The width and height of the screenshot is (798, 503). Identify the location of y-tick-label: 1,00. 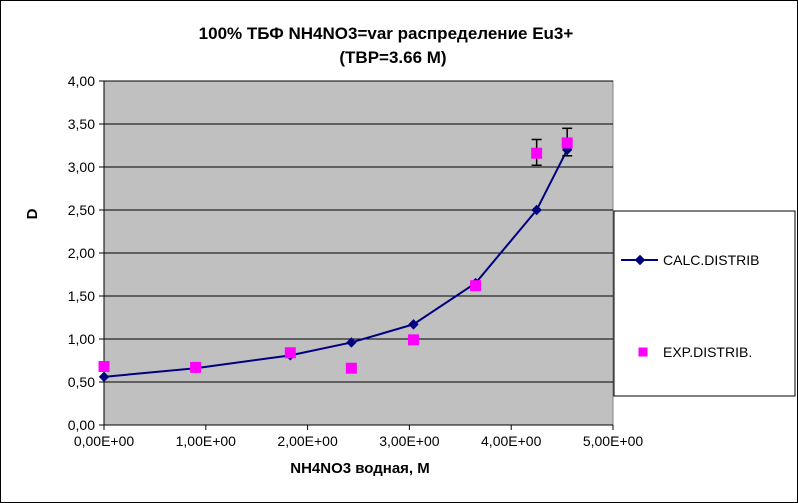
(81, 339).